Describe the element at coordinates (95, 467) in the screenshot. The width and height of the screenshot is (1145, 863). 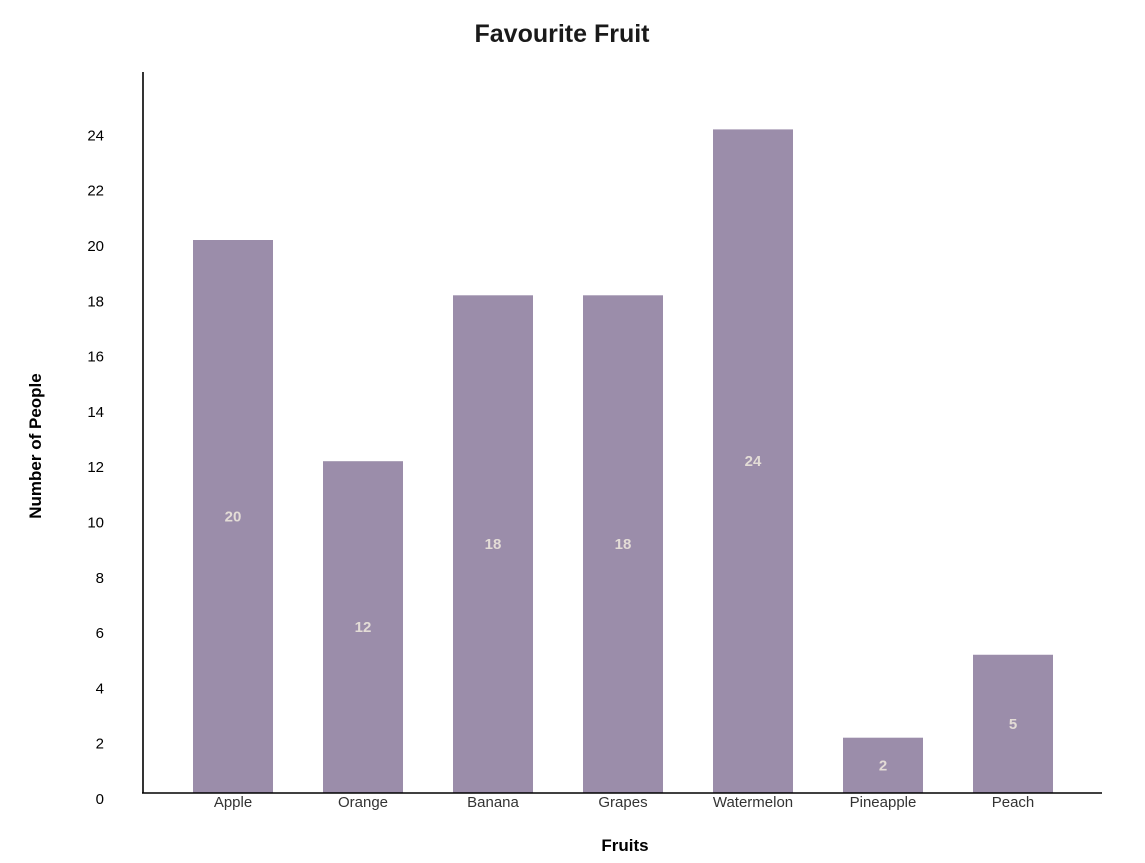
I see `y-tick-label: 12` at that location.